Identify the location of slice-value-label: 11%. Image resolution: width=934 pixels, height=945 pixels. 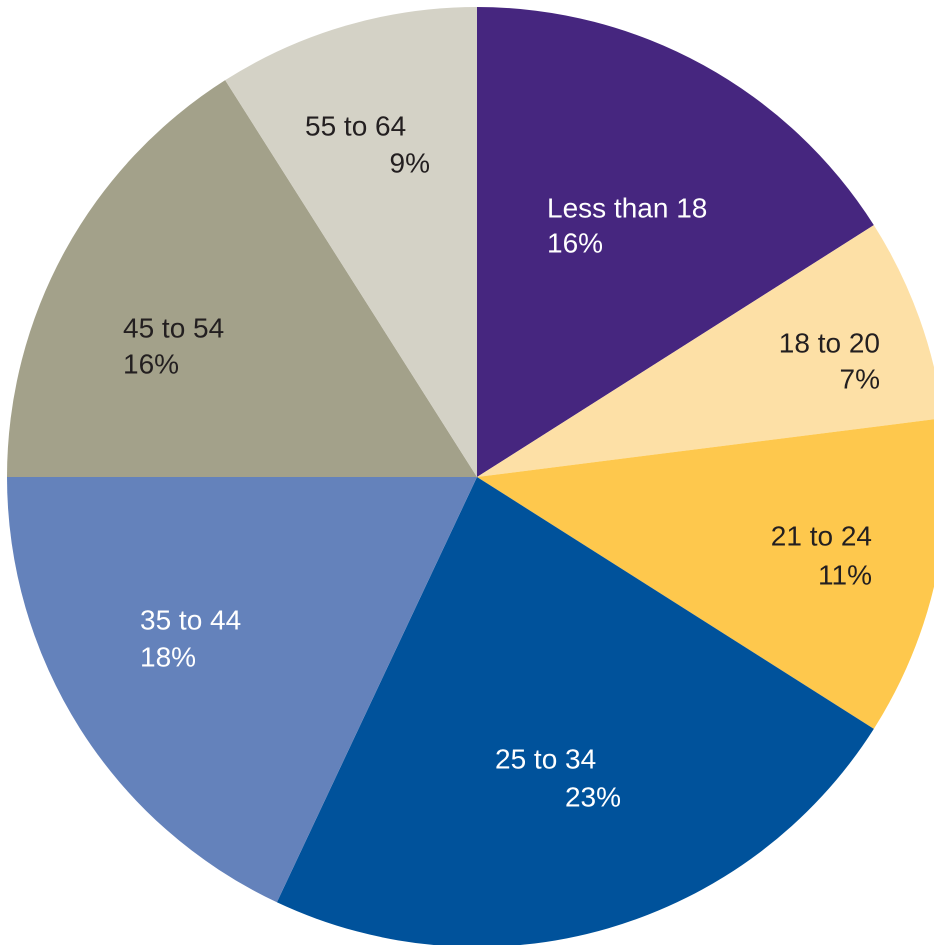
(845, 574).